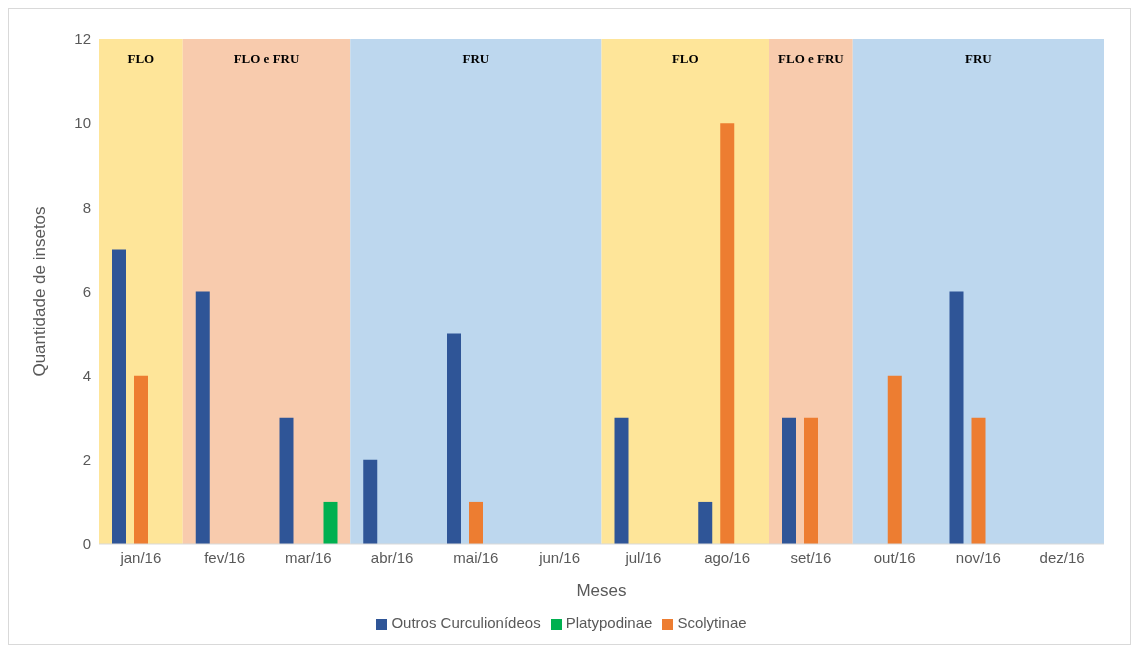 This screenshot has width=1137, height=651. Describe the element at coordinates (643, 557) in the screenshot. I see `x-tick-label: jul/16` at that location.